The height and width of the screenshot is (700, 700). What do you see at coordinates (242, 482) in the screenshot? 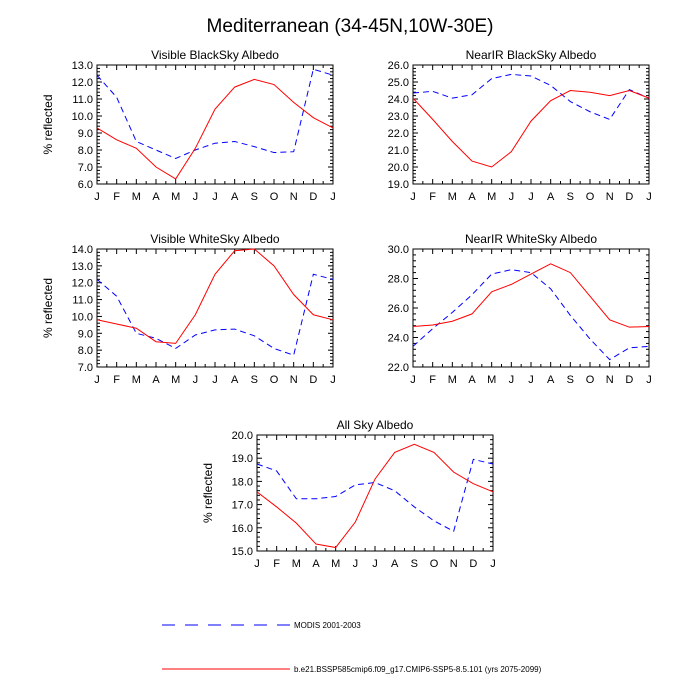
I see `y-tick-label: 18.0` at bounding box center [242, 482].